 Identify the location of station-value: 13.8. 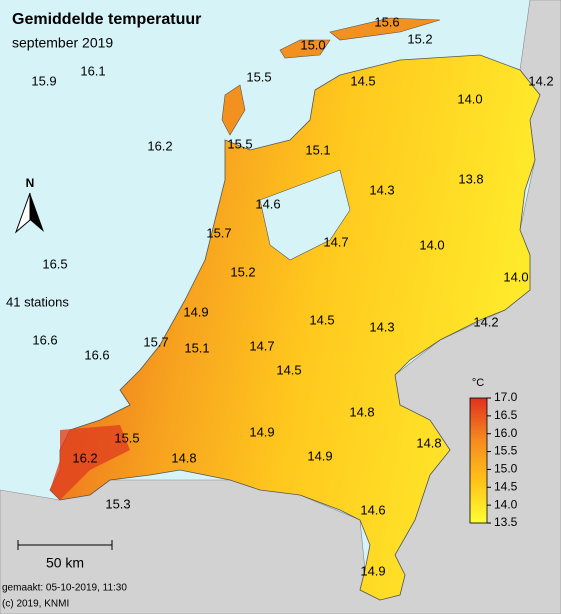
(470, 178).